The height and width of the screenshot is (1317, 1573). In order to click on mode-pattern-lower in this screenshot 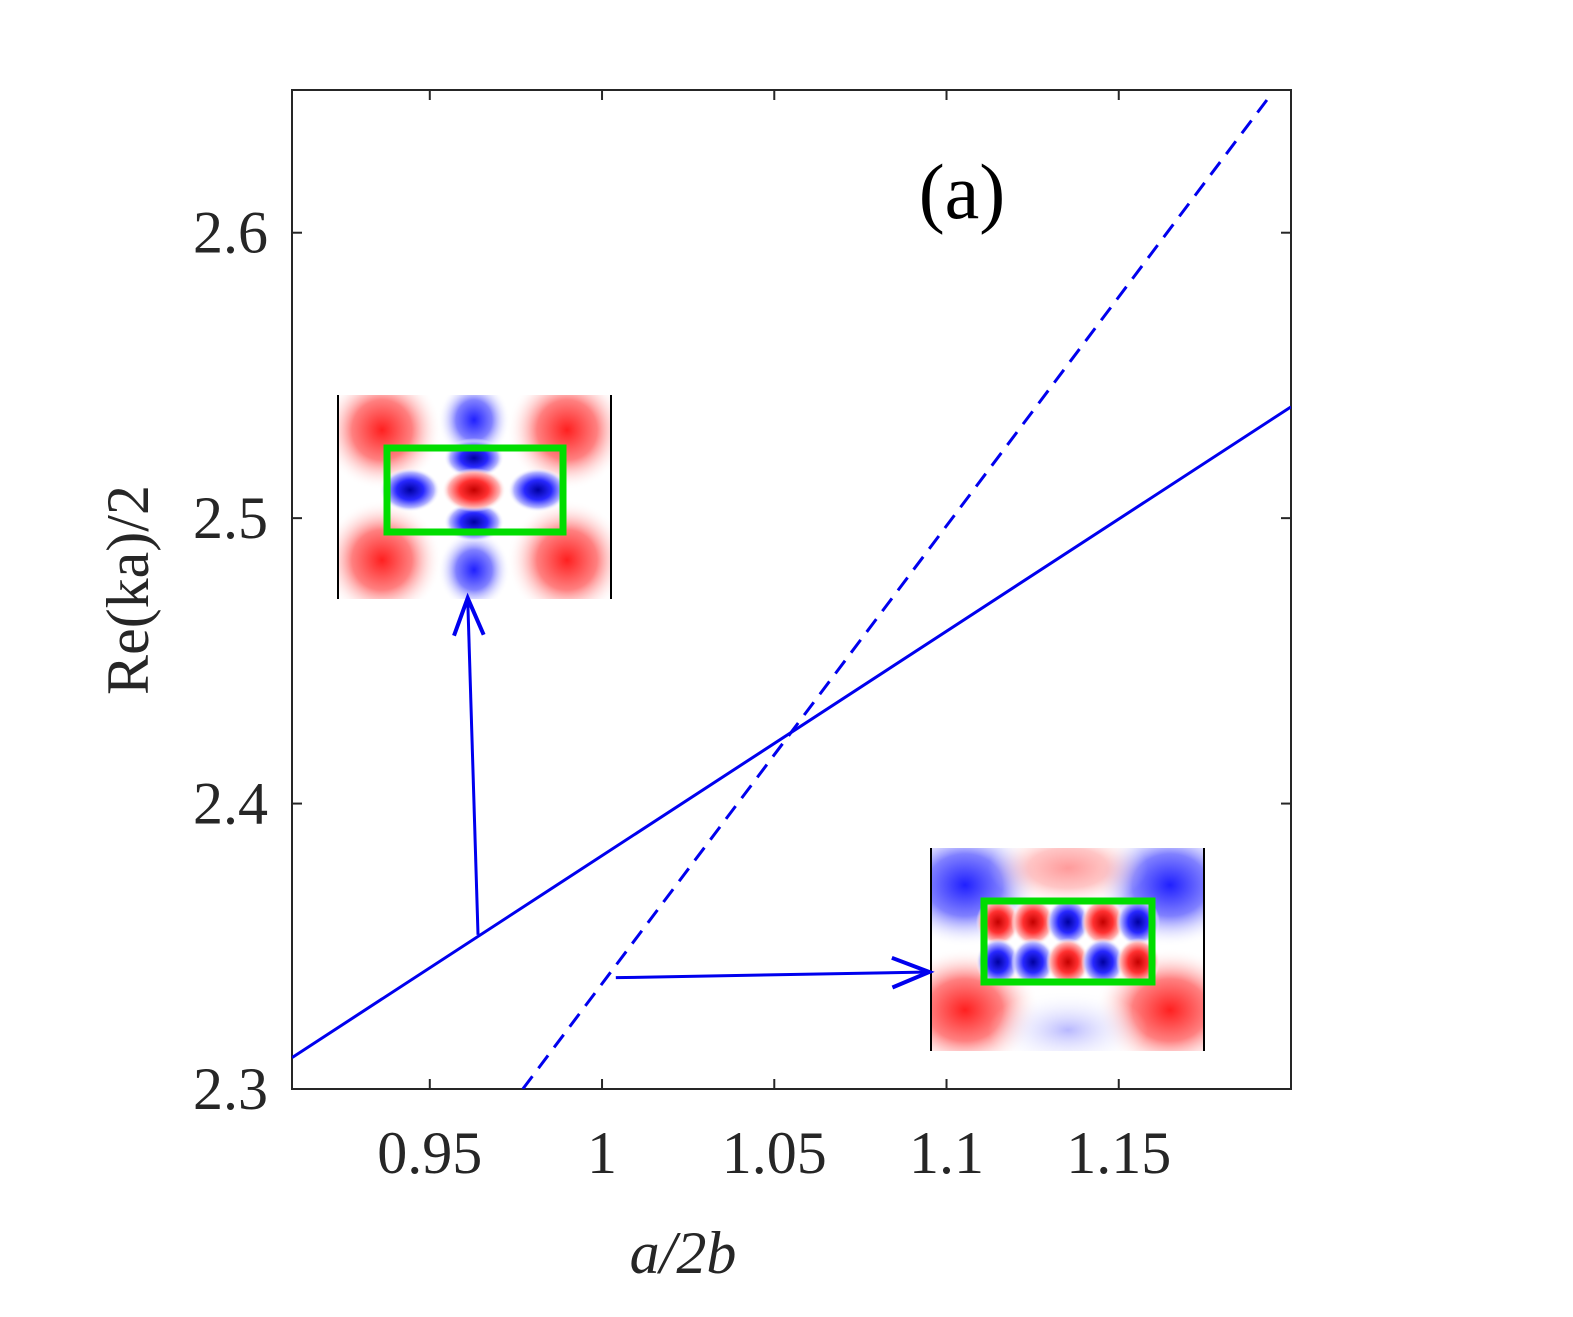, I will do `click(1067, 949)`.